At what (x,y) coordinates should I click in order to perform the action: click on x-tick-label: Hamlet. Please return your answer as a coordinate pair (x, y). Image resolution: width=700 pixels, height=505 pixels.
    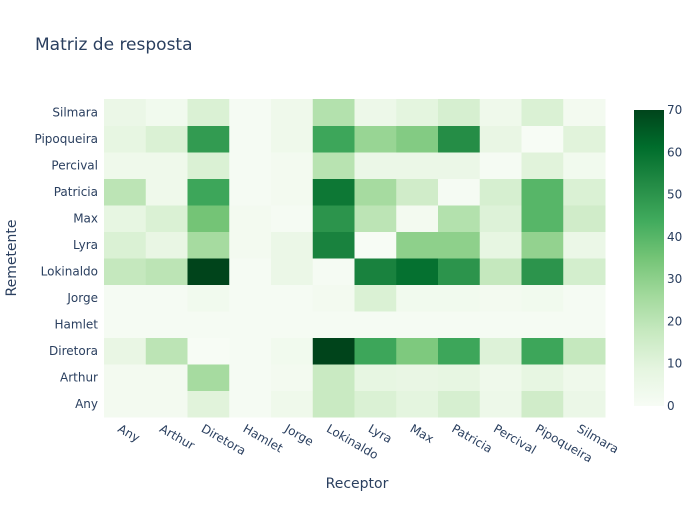
    Looking at the image, I should click on (263, 438).